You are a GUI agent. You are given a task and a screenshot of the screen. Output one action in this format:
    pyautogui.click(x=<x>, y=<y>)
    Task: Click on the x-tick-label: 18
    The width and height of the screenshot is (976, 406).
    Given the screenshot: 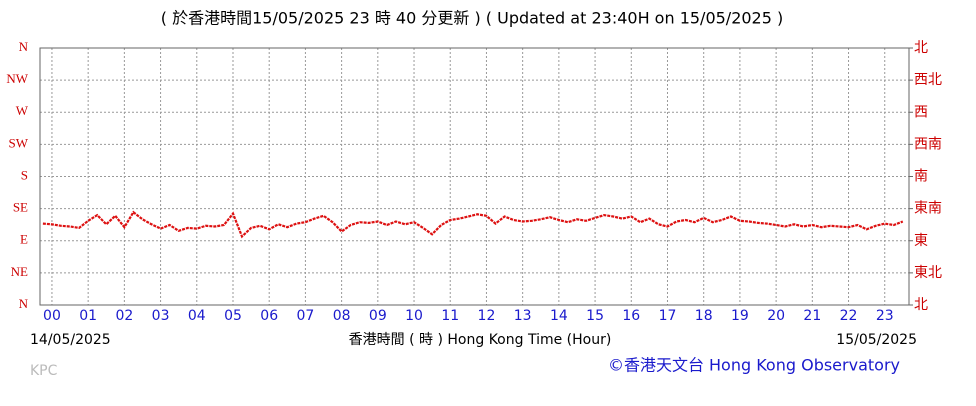 What is the action you would take?
    pyautogui.click(x=704, y=316)
    